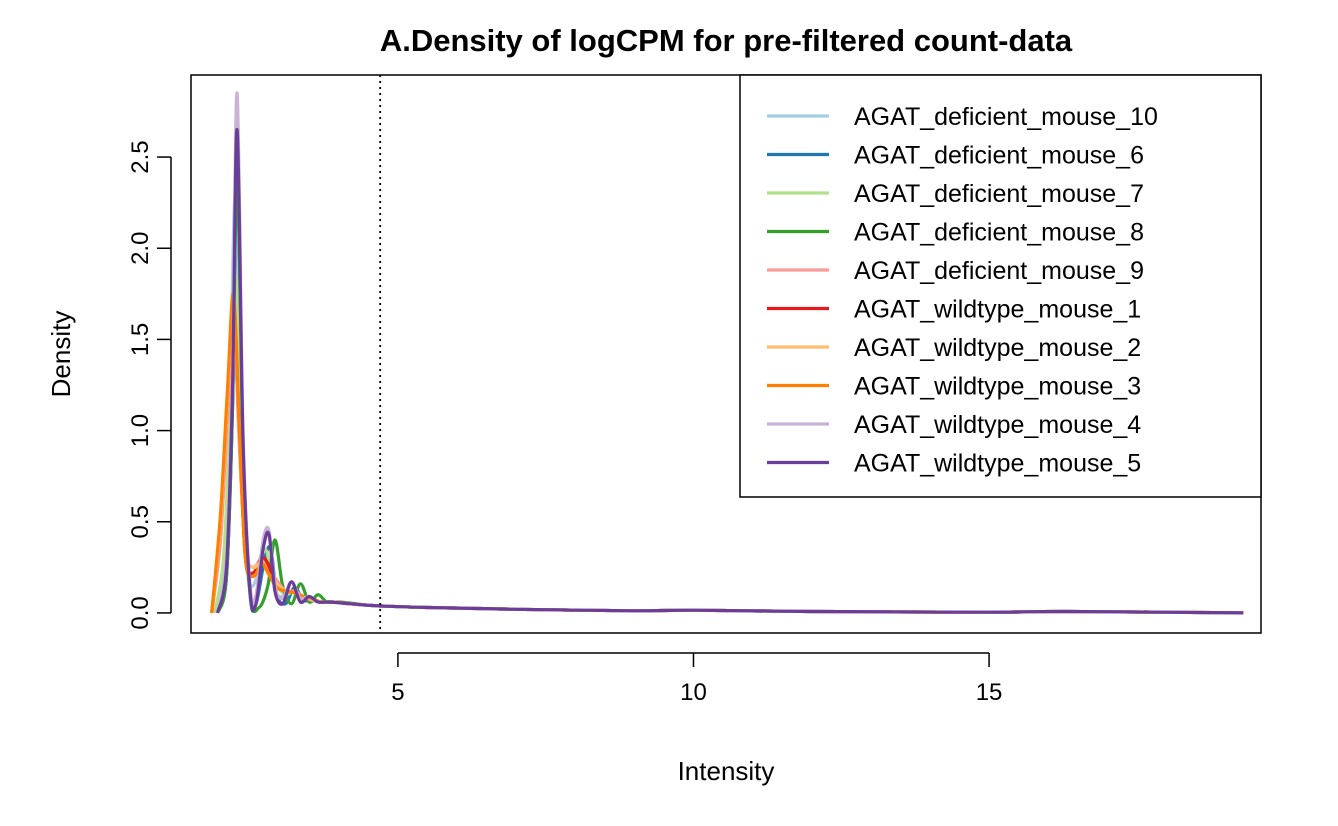 The image size is (1338, 826). I want to click on x-axis-label: Intensity, so click(726, 771).